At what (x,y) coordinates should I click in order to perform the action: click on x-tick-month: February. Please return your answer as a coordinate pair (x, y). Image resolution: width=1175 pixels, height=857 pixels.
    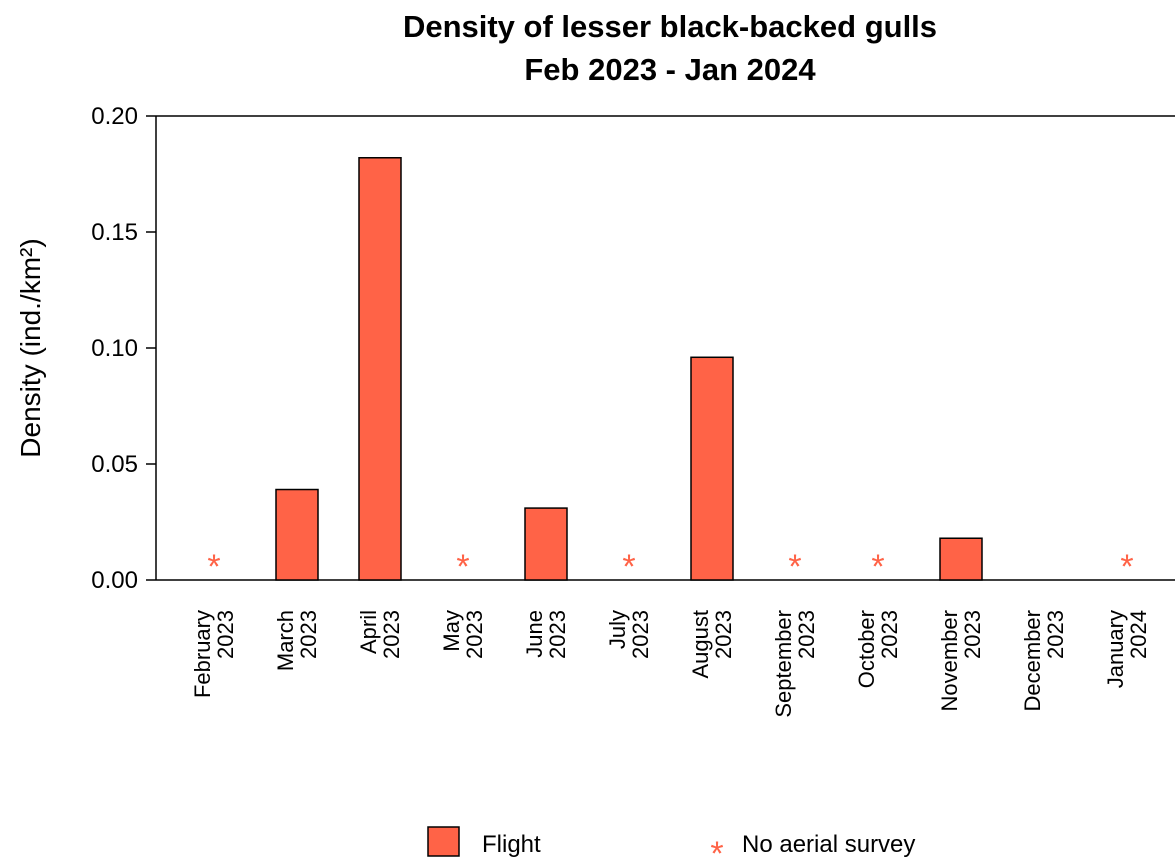
    Looking at the image, I should click on (202, 654).